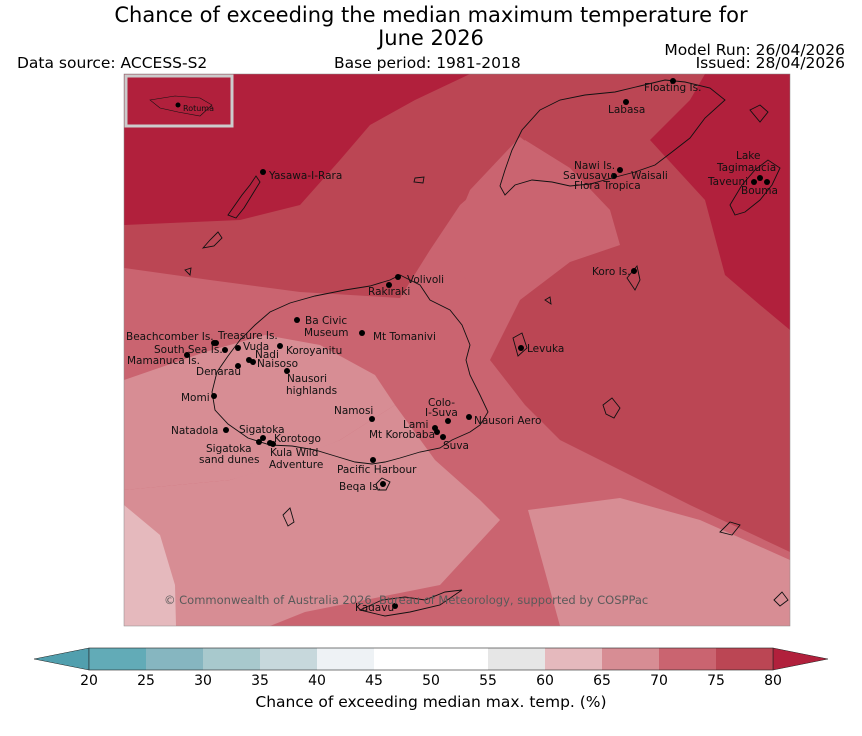 The image size is (862, 736). I want to click on place-label: Taveuni, so click(727, 182).